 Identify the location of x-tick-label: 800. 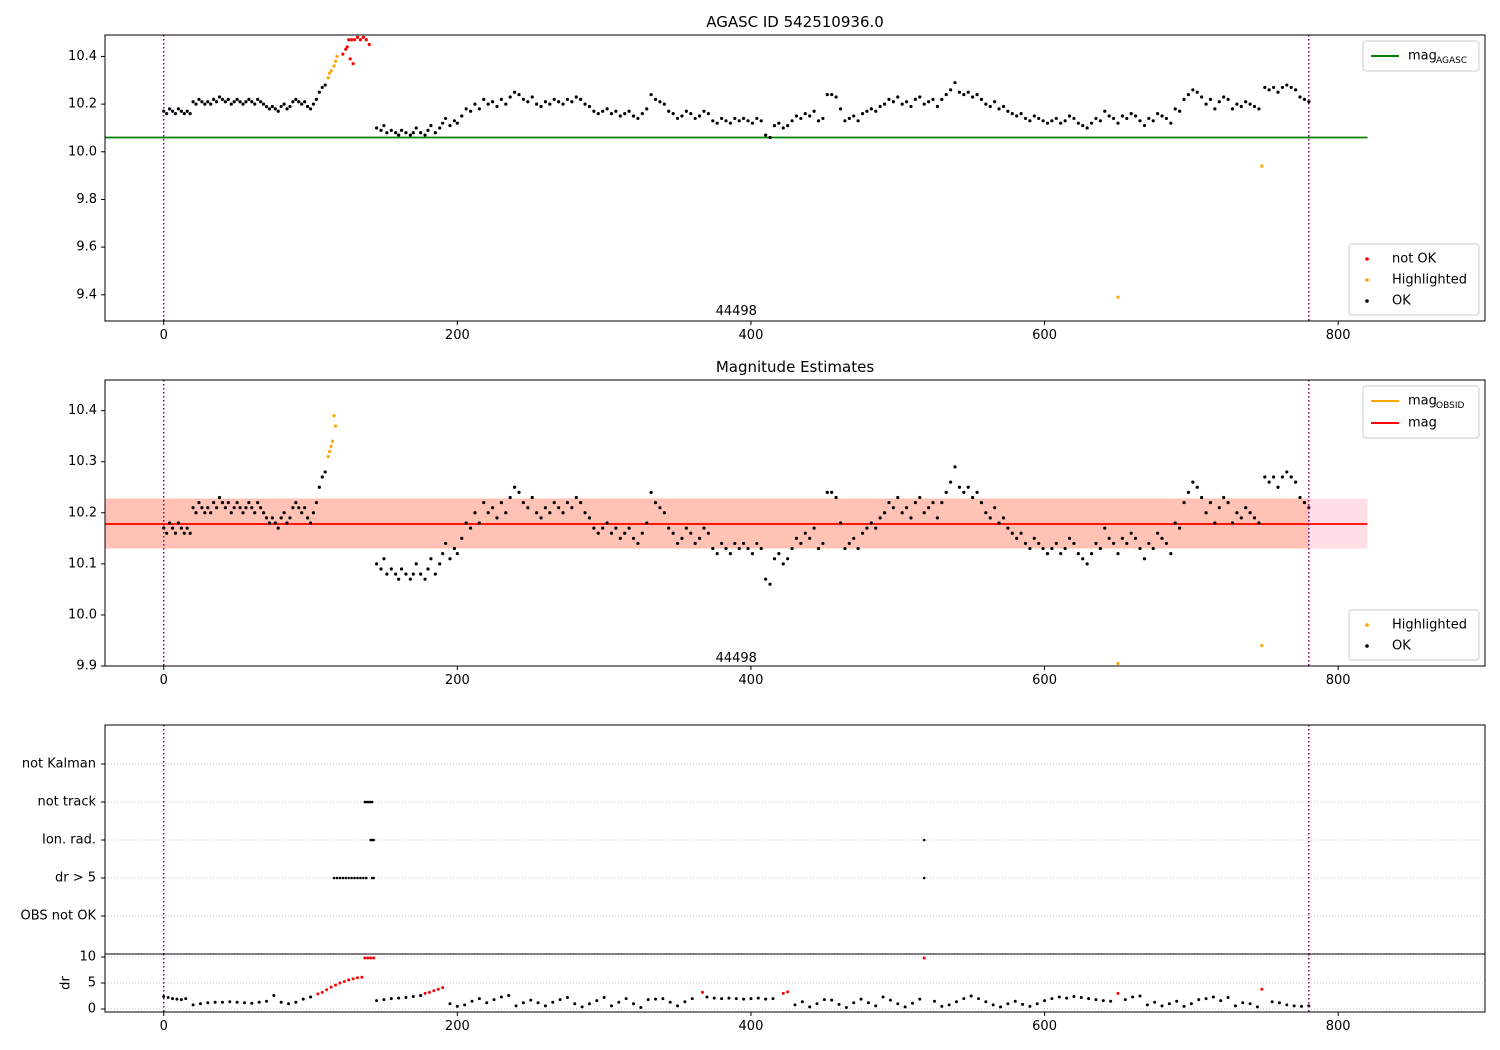
(1338, 1026).